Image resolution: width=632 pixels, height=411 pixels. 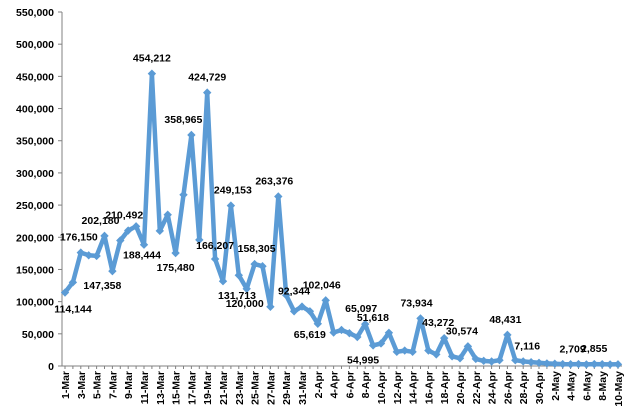 I want to click on x-tick-label: 24-Apr, so click(x=493, y=387).